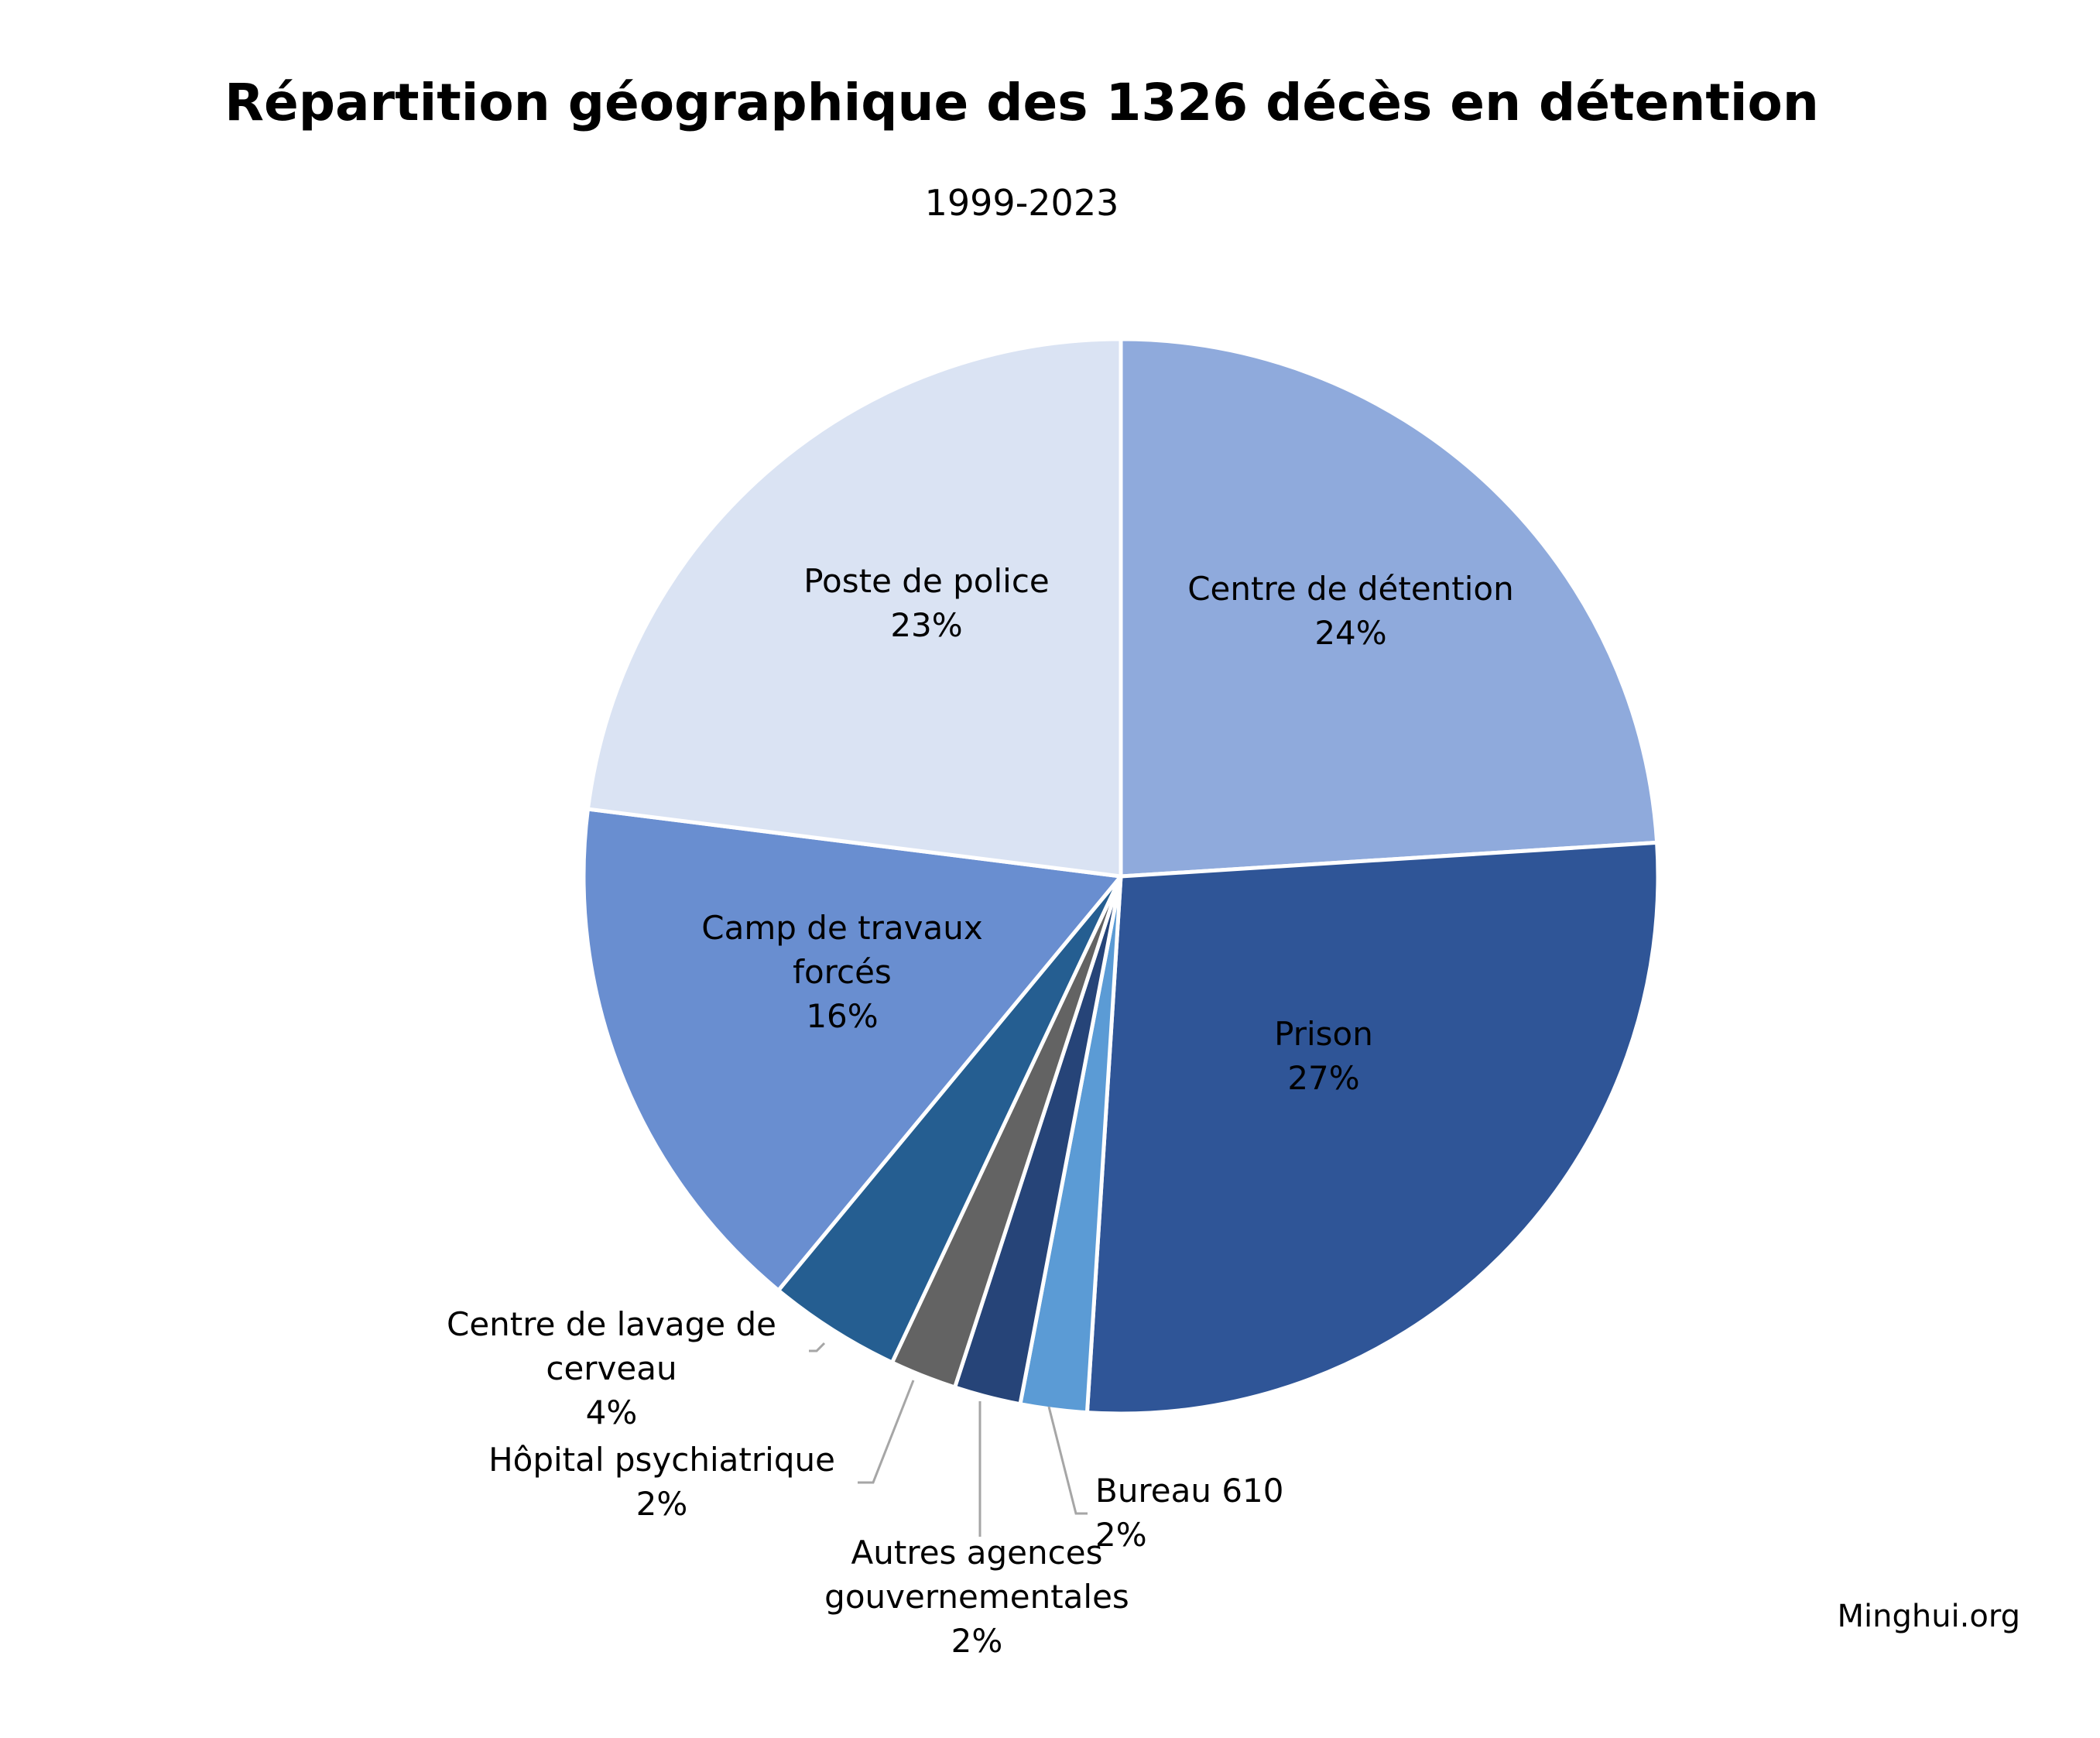 The height and width of the screenshot is (1738, 2100). I want to click on slice-category-label: Centre de détention, so click(1350, 589).